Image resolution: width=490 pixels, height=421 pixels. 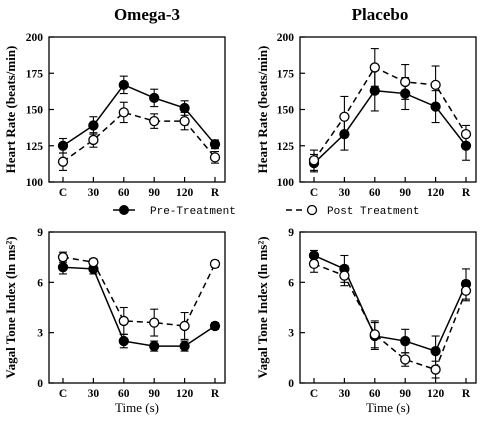 What do you see at coordinates (373, 212) in the screenshot?
I see `legend-post-label: Post Treatment` at bounding box center [373, 212].